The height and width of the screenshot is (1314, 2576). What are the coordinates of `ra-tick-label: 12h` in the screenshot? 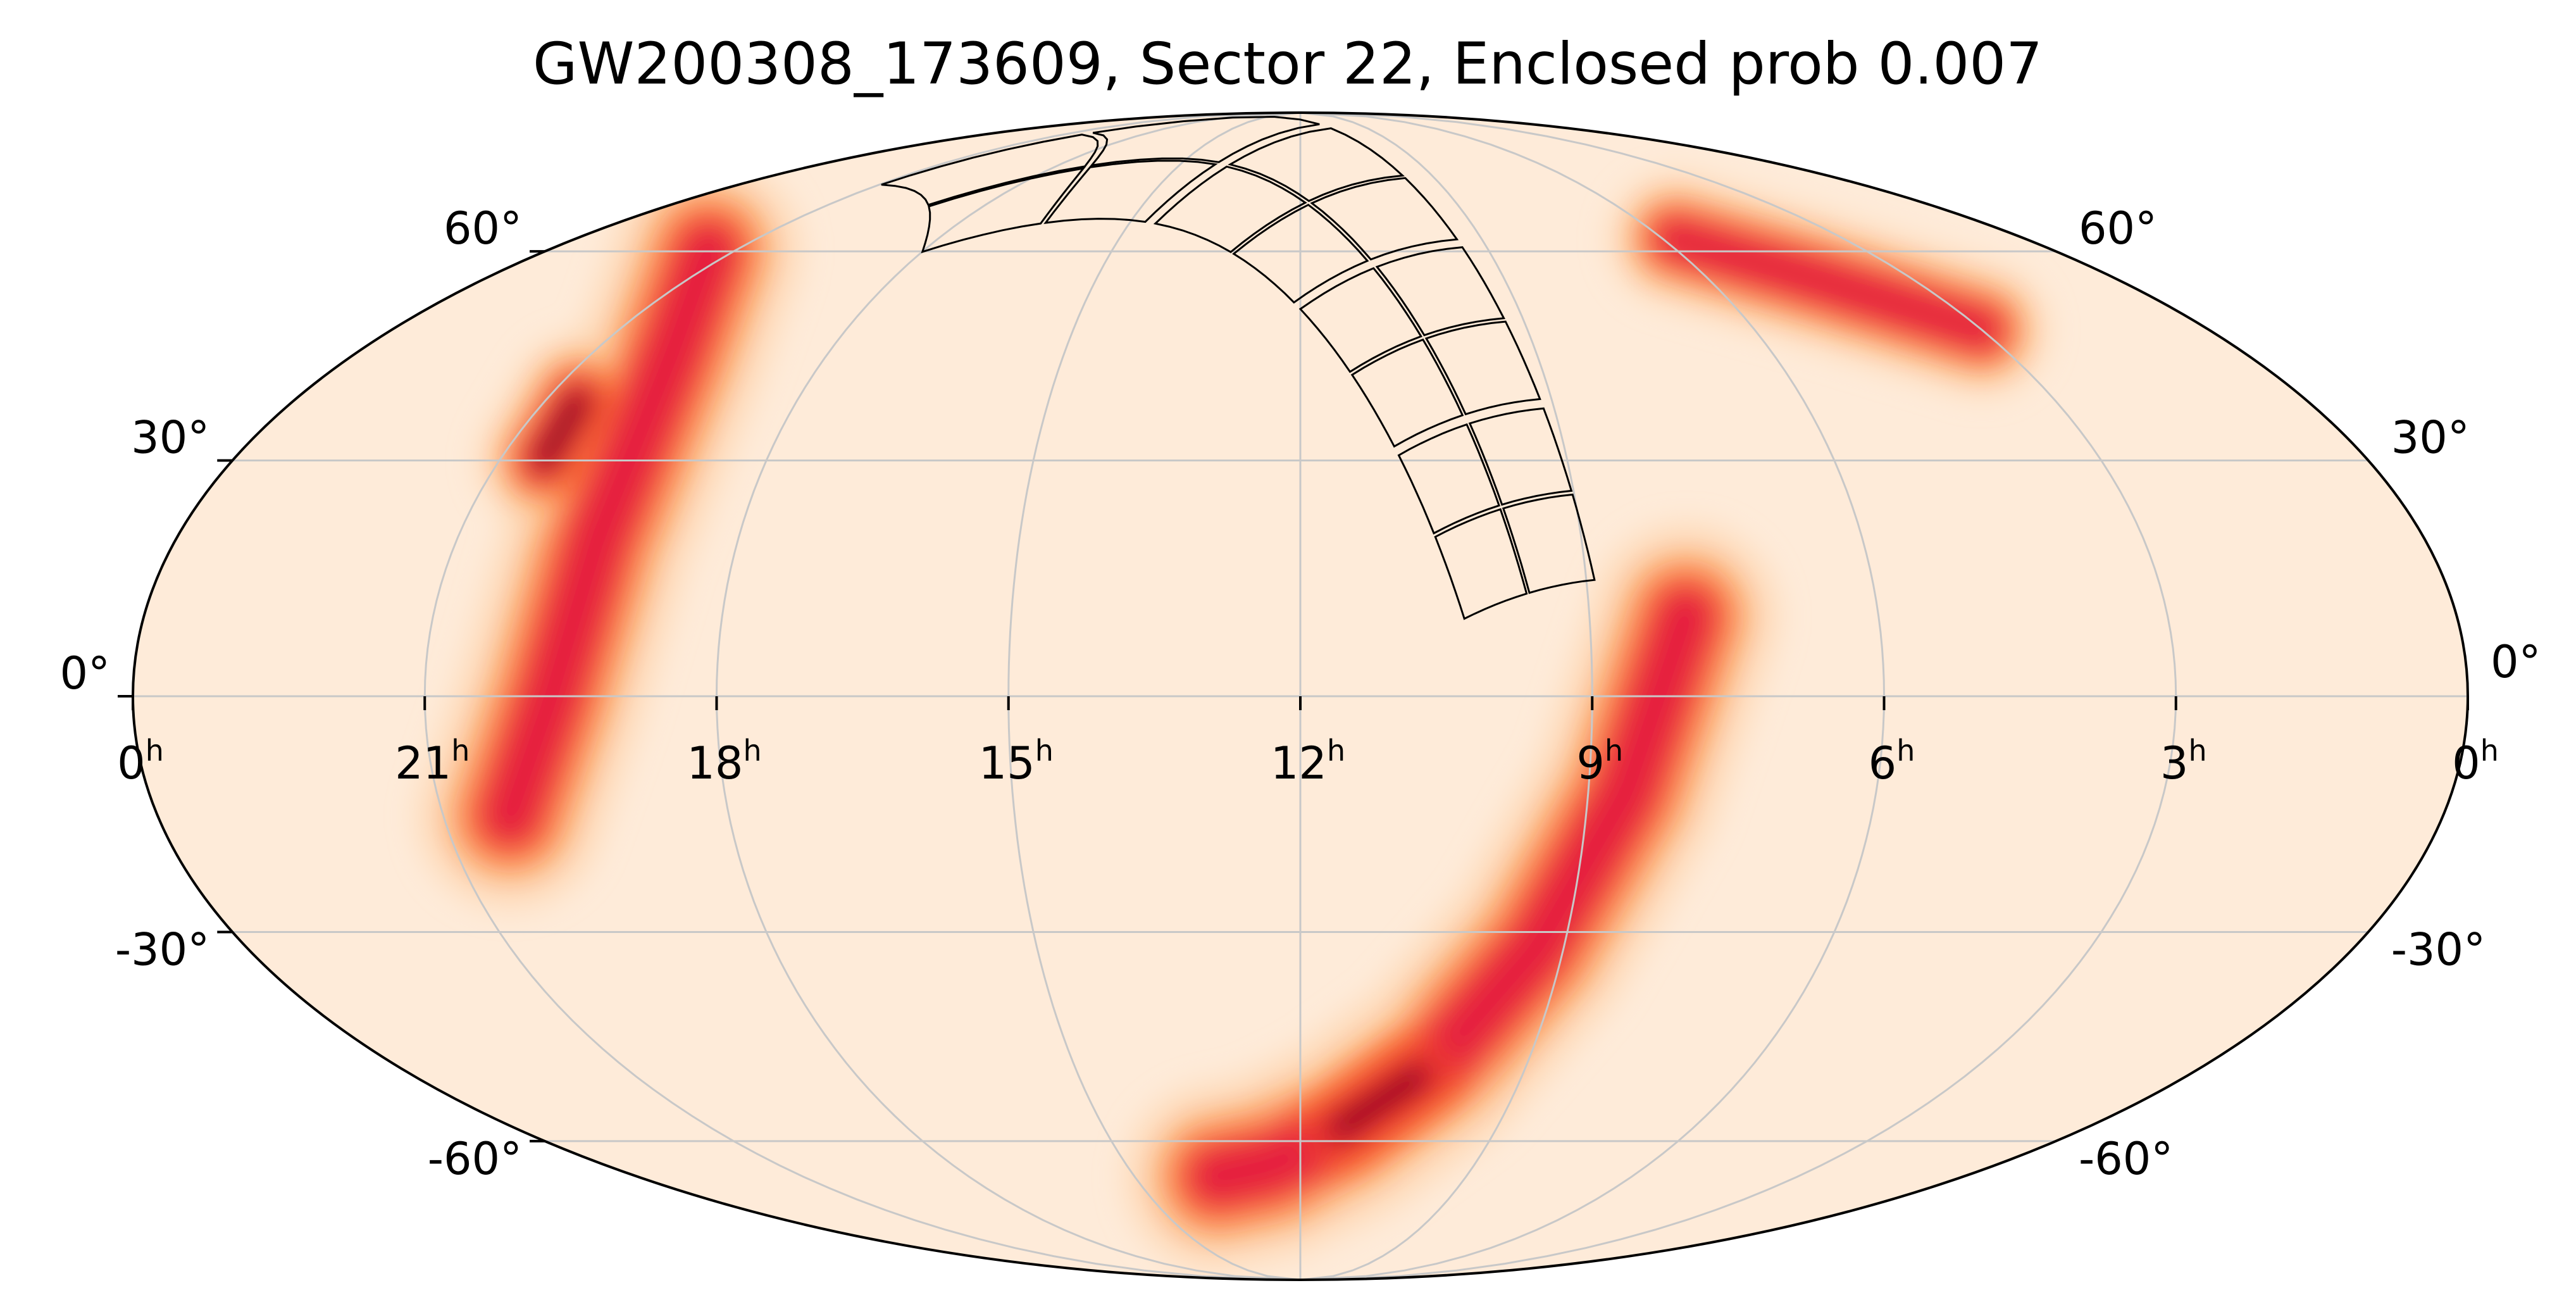 It's located at (1308, 762).